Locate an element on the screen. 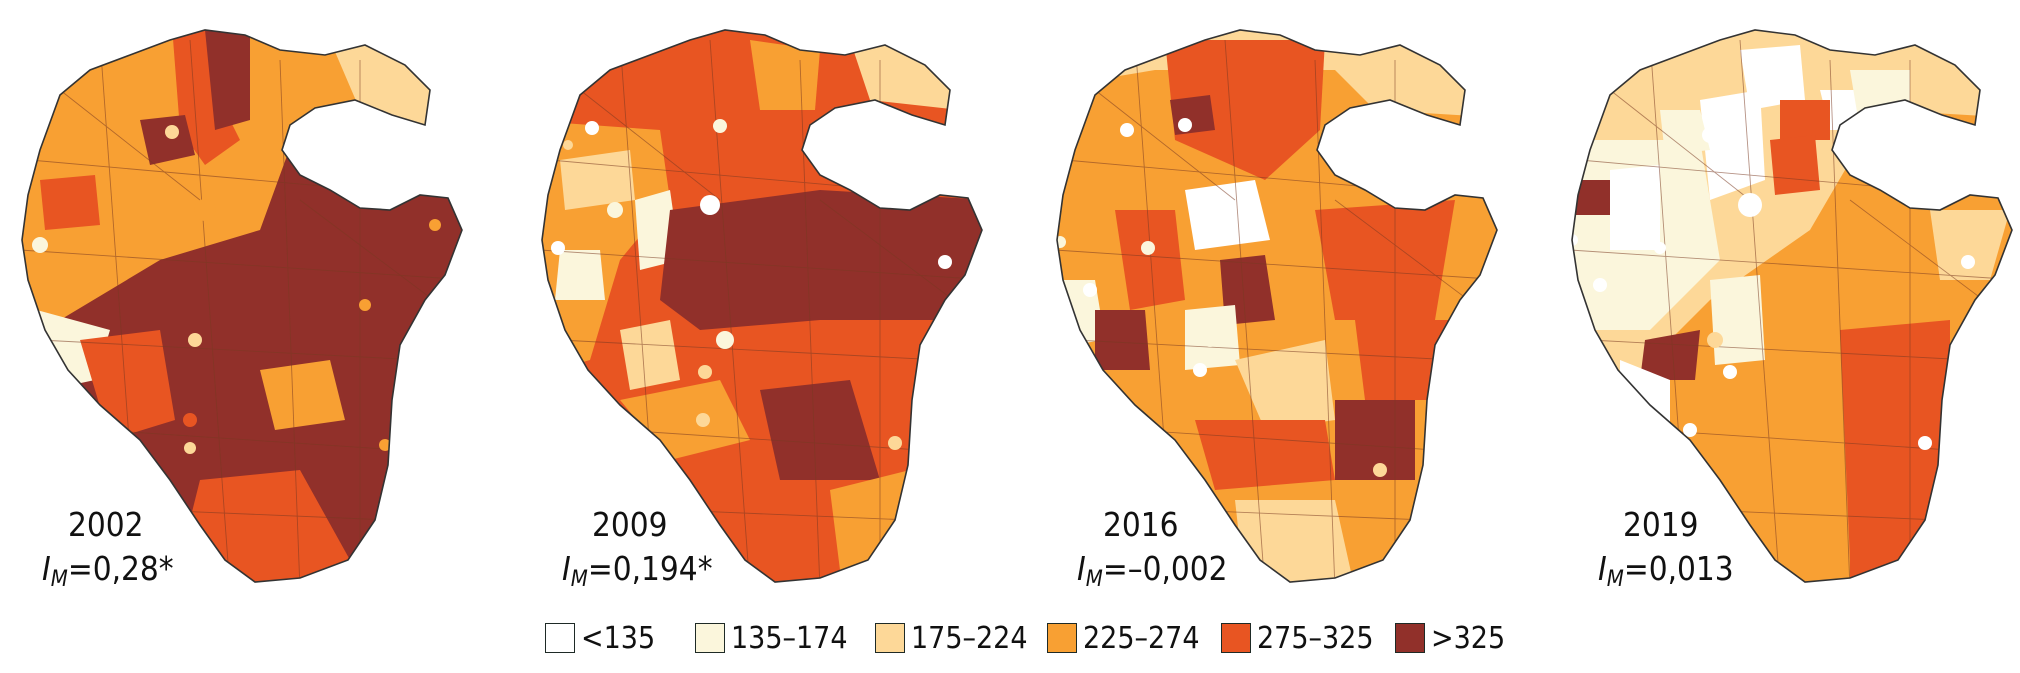  legend-item: 175–224 is located at coordinates (951, 638).